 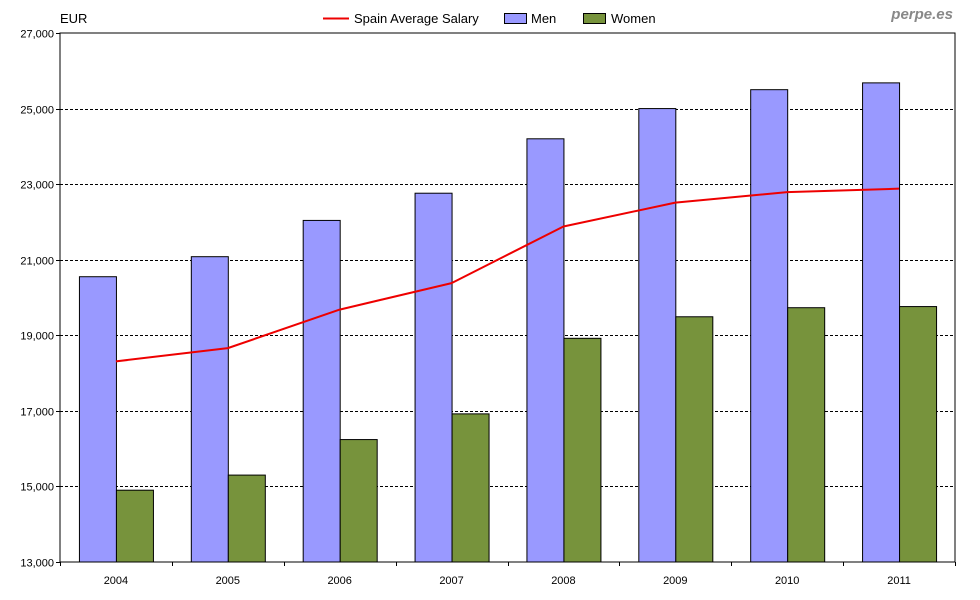 What do you see at coordinates (37, 186) in the screenshot?
I see `y-tick-label: 23,000` at bounding box center [37, 186].